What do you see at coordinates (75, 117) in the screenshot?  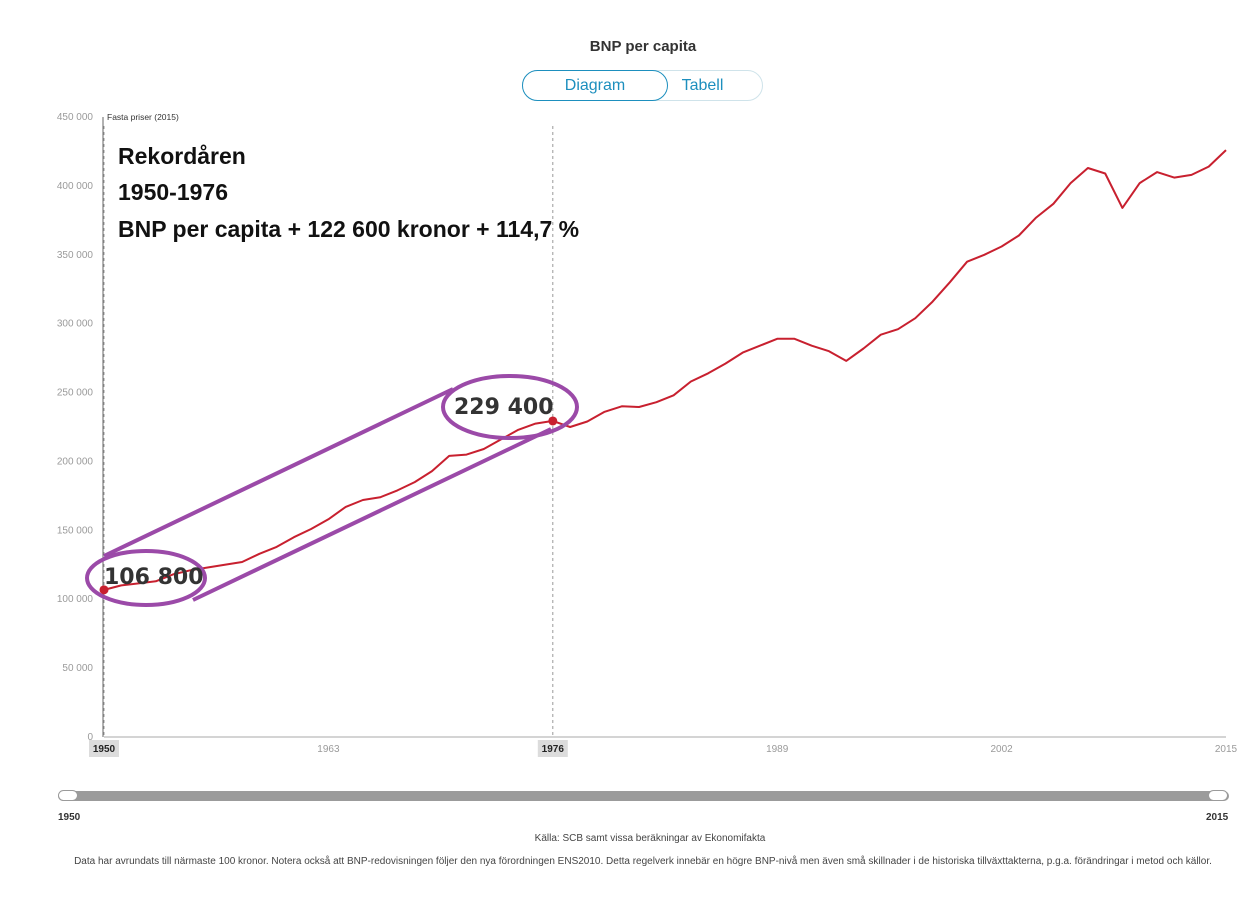 I see `y-tick-label: 450 000` at bounding box center [75, 117].